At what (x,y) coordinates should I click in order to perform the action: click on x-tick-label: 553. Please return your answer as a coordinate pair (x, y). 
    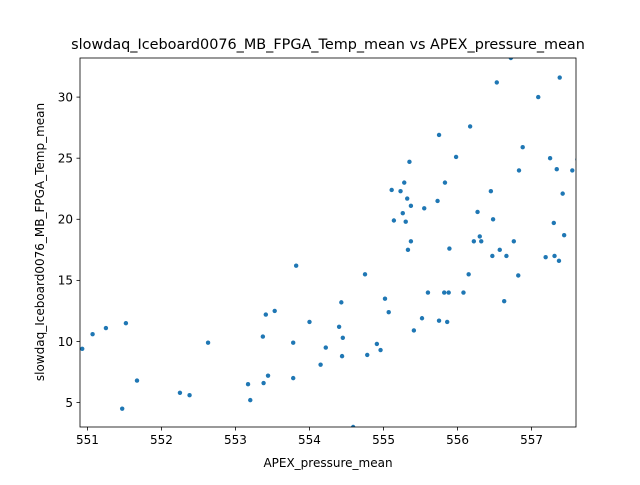
    Looking at the image, I should click on (235, 440).